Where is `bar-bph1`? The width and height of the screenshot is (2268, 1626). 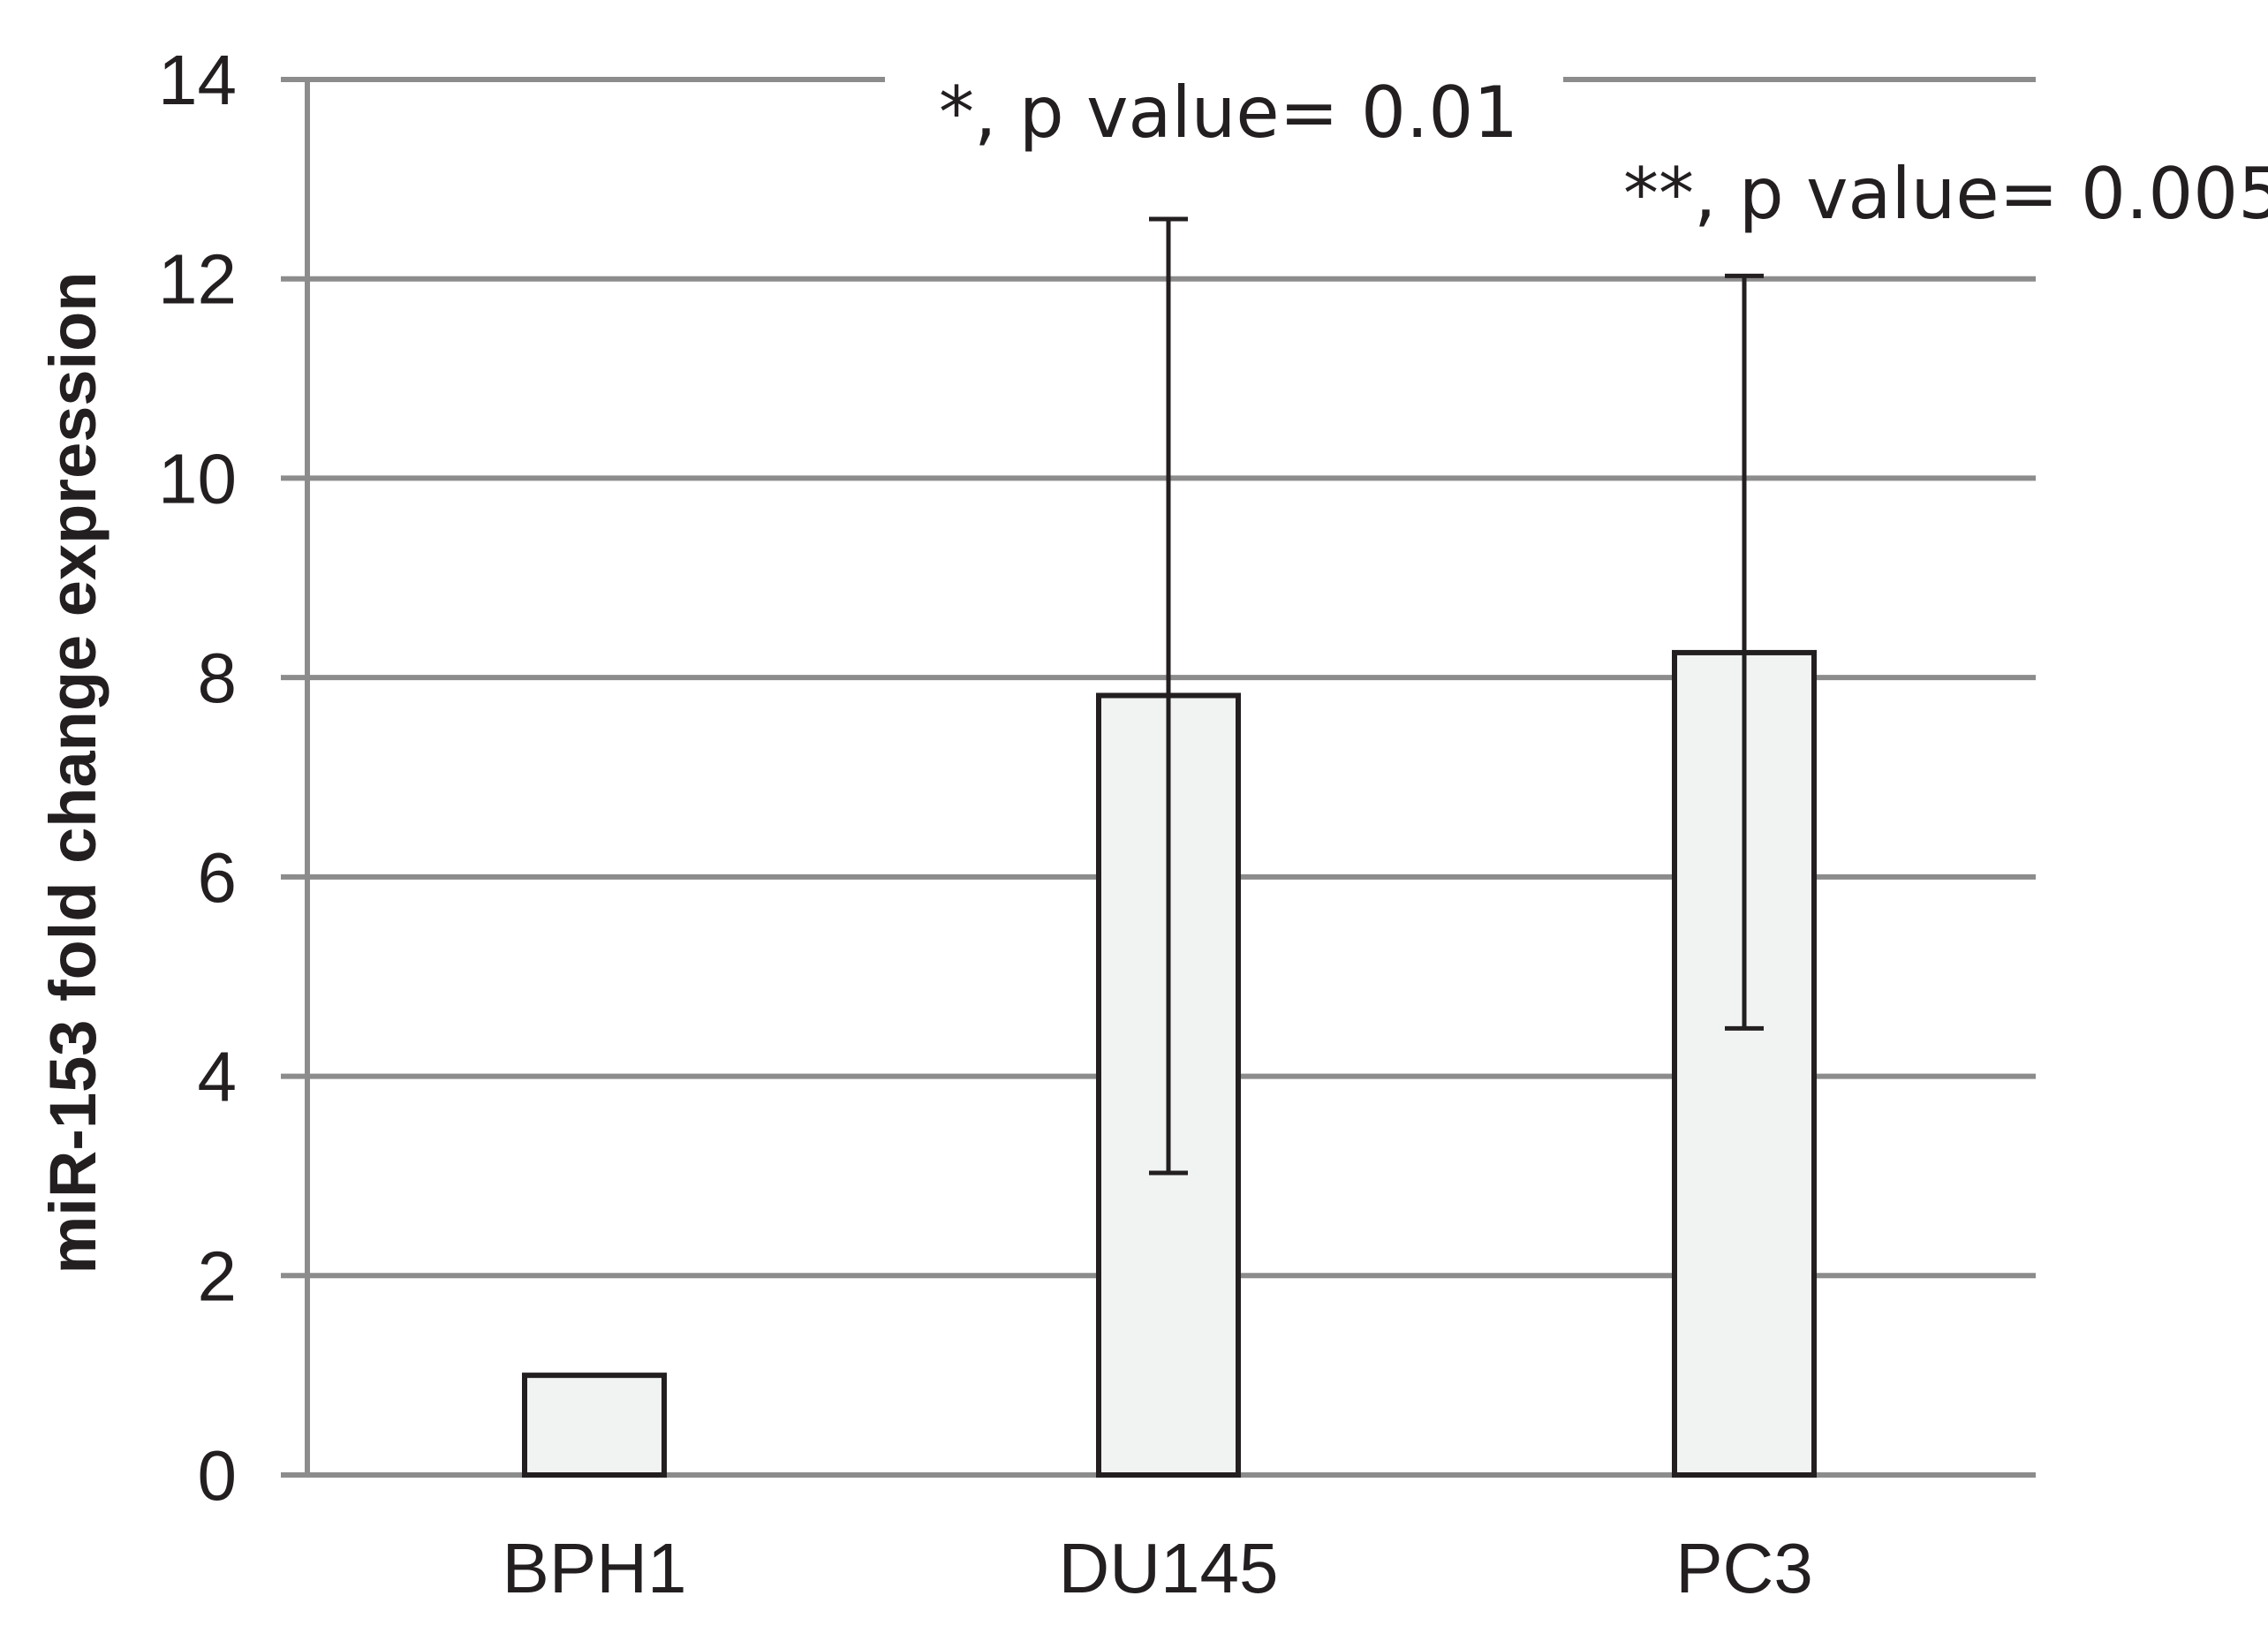 bar-bph1 is located at coordinates (595, 1426).